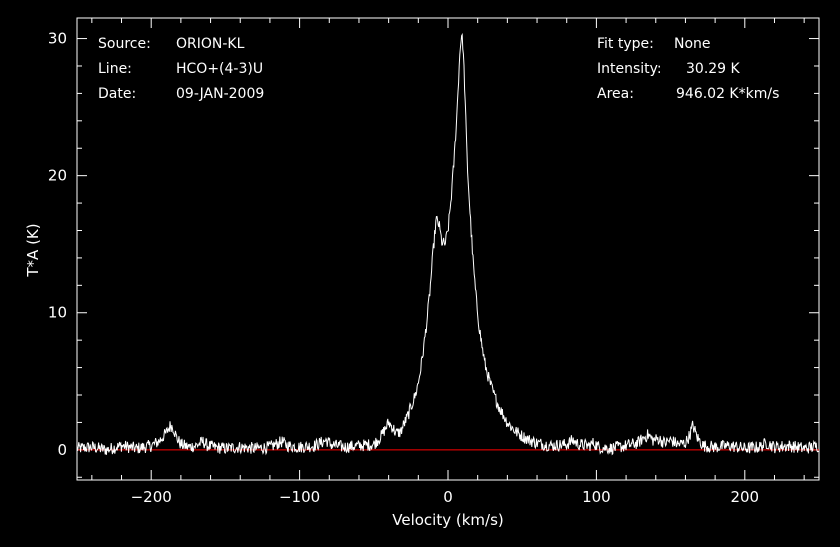 This screenshot has height=547, width=840. Describe the element at coordinates (728, 94) in the screenshot. I see `area-value: 946.02 K*km/s` at that location.